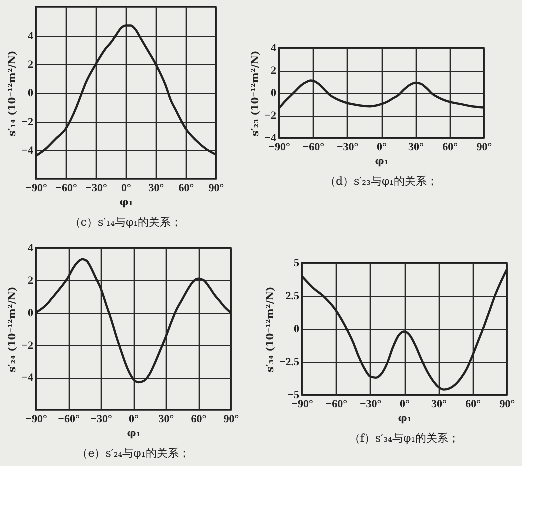 This screenshot has width=549, height=510. Describe the element at coordinates (256, 93) in the screenshot. I see `y-axis-title: s′₂₃ (10⁻¹²m²/N)` at that location.